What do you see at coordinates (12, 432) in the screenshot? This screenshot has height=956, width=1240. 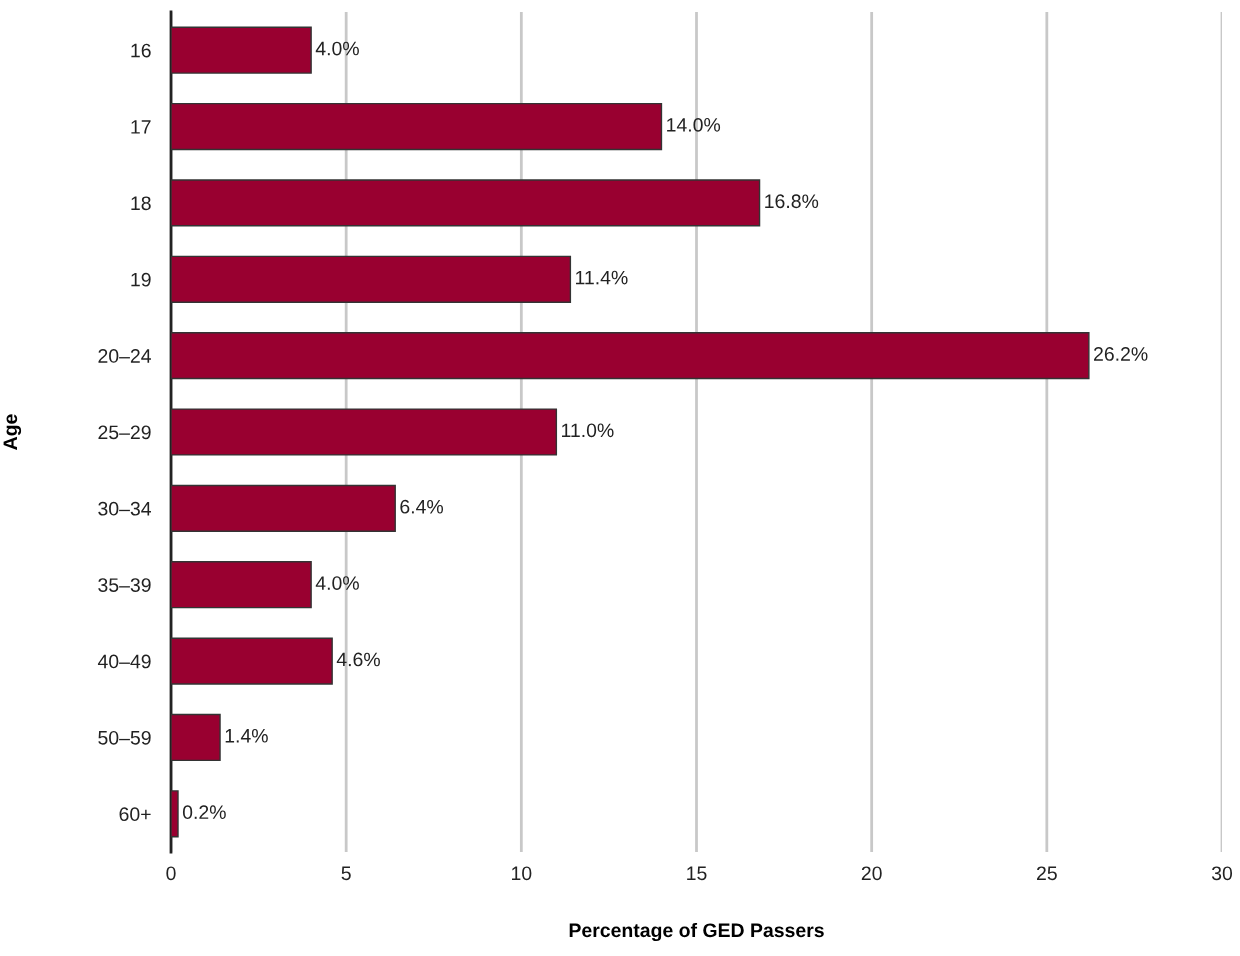 I see `y-axis-title: Age` at bounding box center [12, 432].